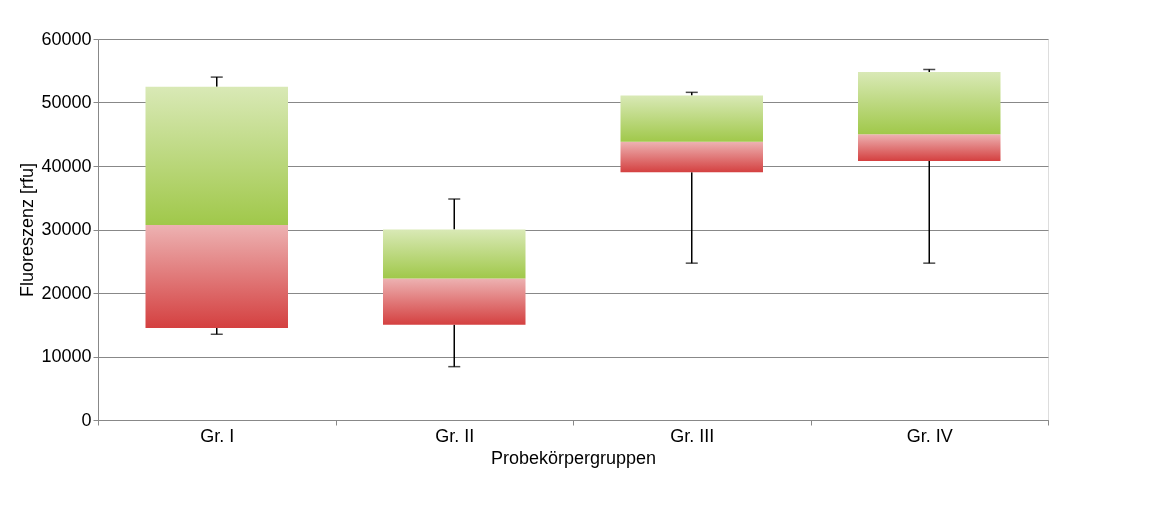  What do you see at coordinates (929, 435) in the screenshot?
I see `x-tick-label: Gr. IV` at bounding box center [929, 435].